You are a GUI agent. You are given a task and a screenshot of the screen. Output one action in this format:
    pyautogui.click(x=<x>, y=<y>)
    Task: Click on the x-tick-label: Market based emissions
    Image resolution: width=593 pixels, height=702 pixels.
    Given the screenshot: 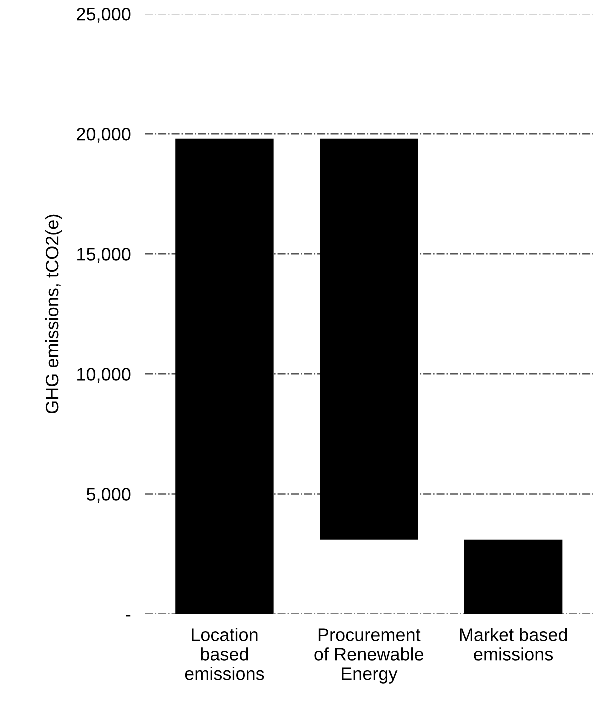 What is the action you would take?
    pyautogui.click(x=514, y=644)
    